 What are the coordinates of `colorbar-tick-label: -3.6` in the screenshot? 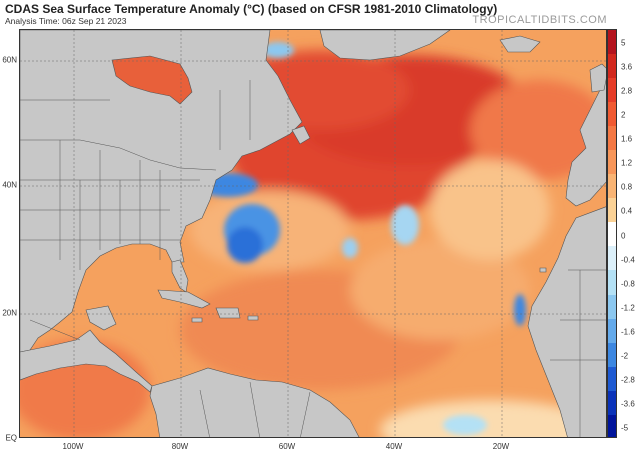 It's located at (628, 404).